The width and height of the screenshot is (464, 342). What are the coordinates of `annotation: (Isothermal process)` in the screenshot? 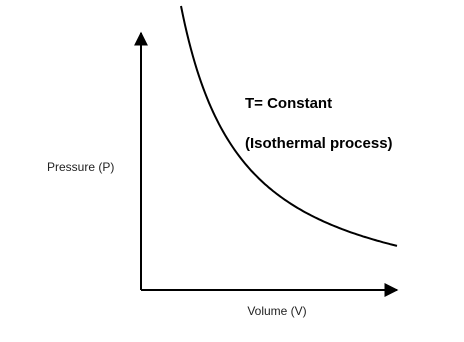 It's located at (319, 143).